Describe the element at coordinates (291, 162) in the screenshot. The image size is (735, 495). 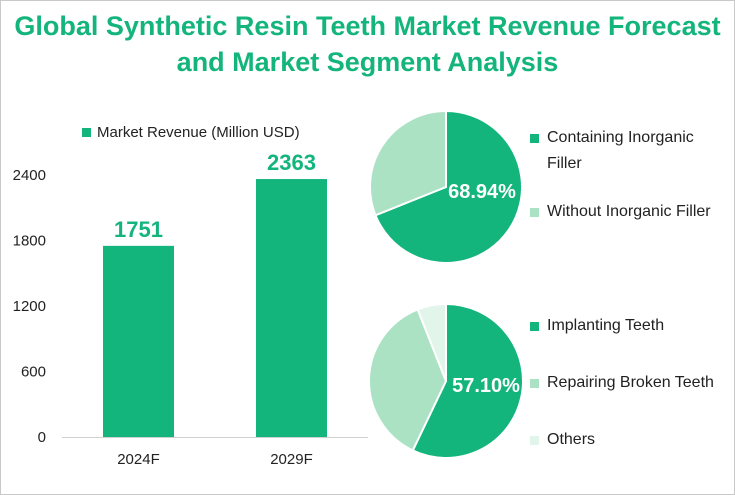
I see `bar-data-label: 2363` at that location.